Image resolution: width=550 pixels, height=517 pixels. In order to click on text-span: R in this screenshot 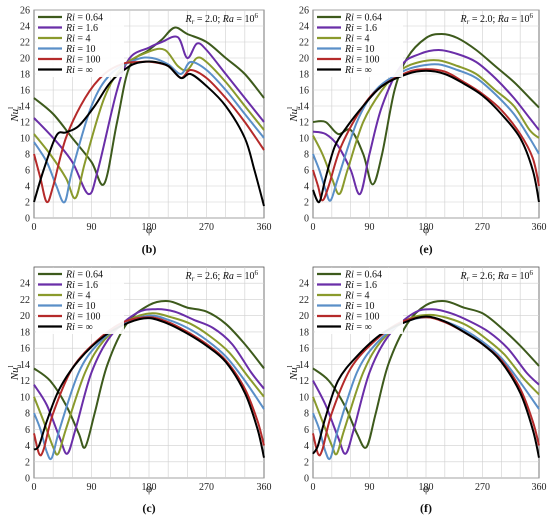, I will do `click(462, 19)`.